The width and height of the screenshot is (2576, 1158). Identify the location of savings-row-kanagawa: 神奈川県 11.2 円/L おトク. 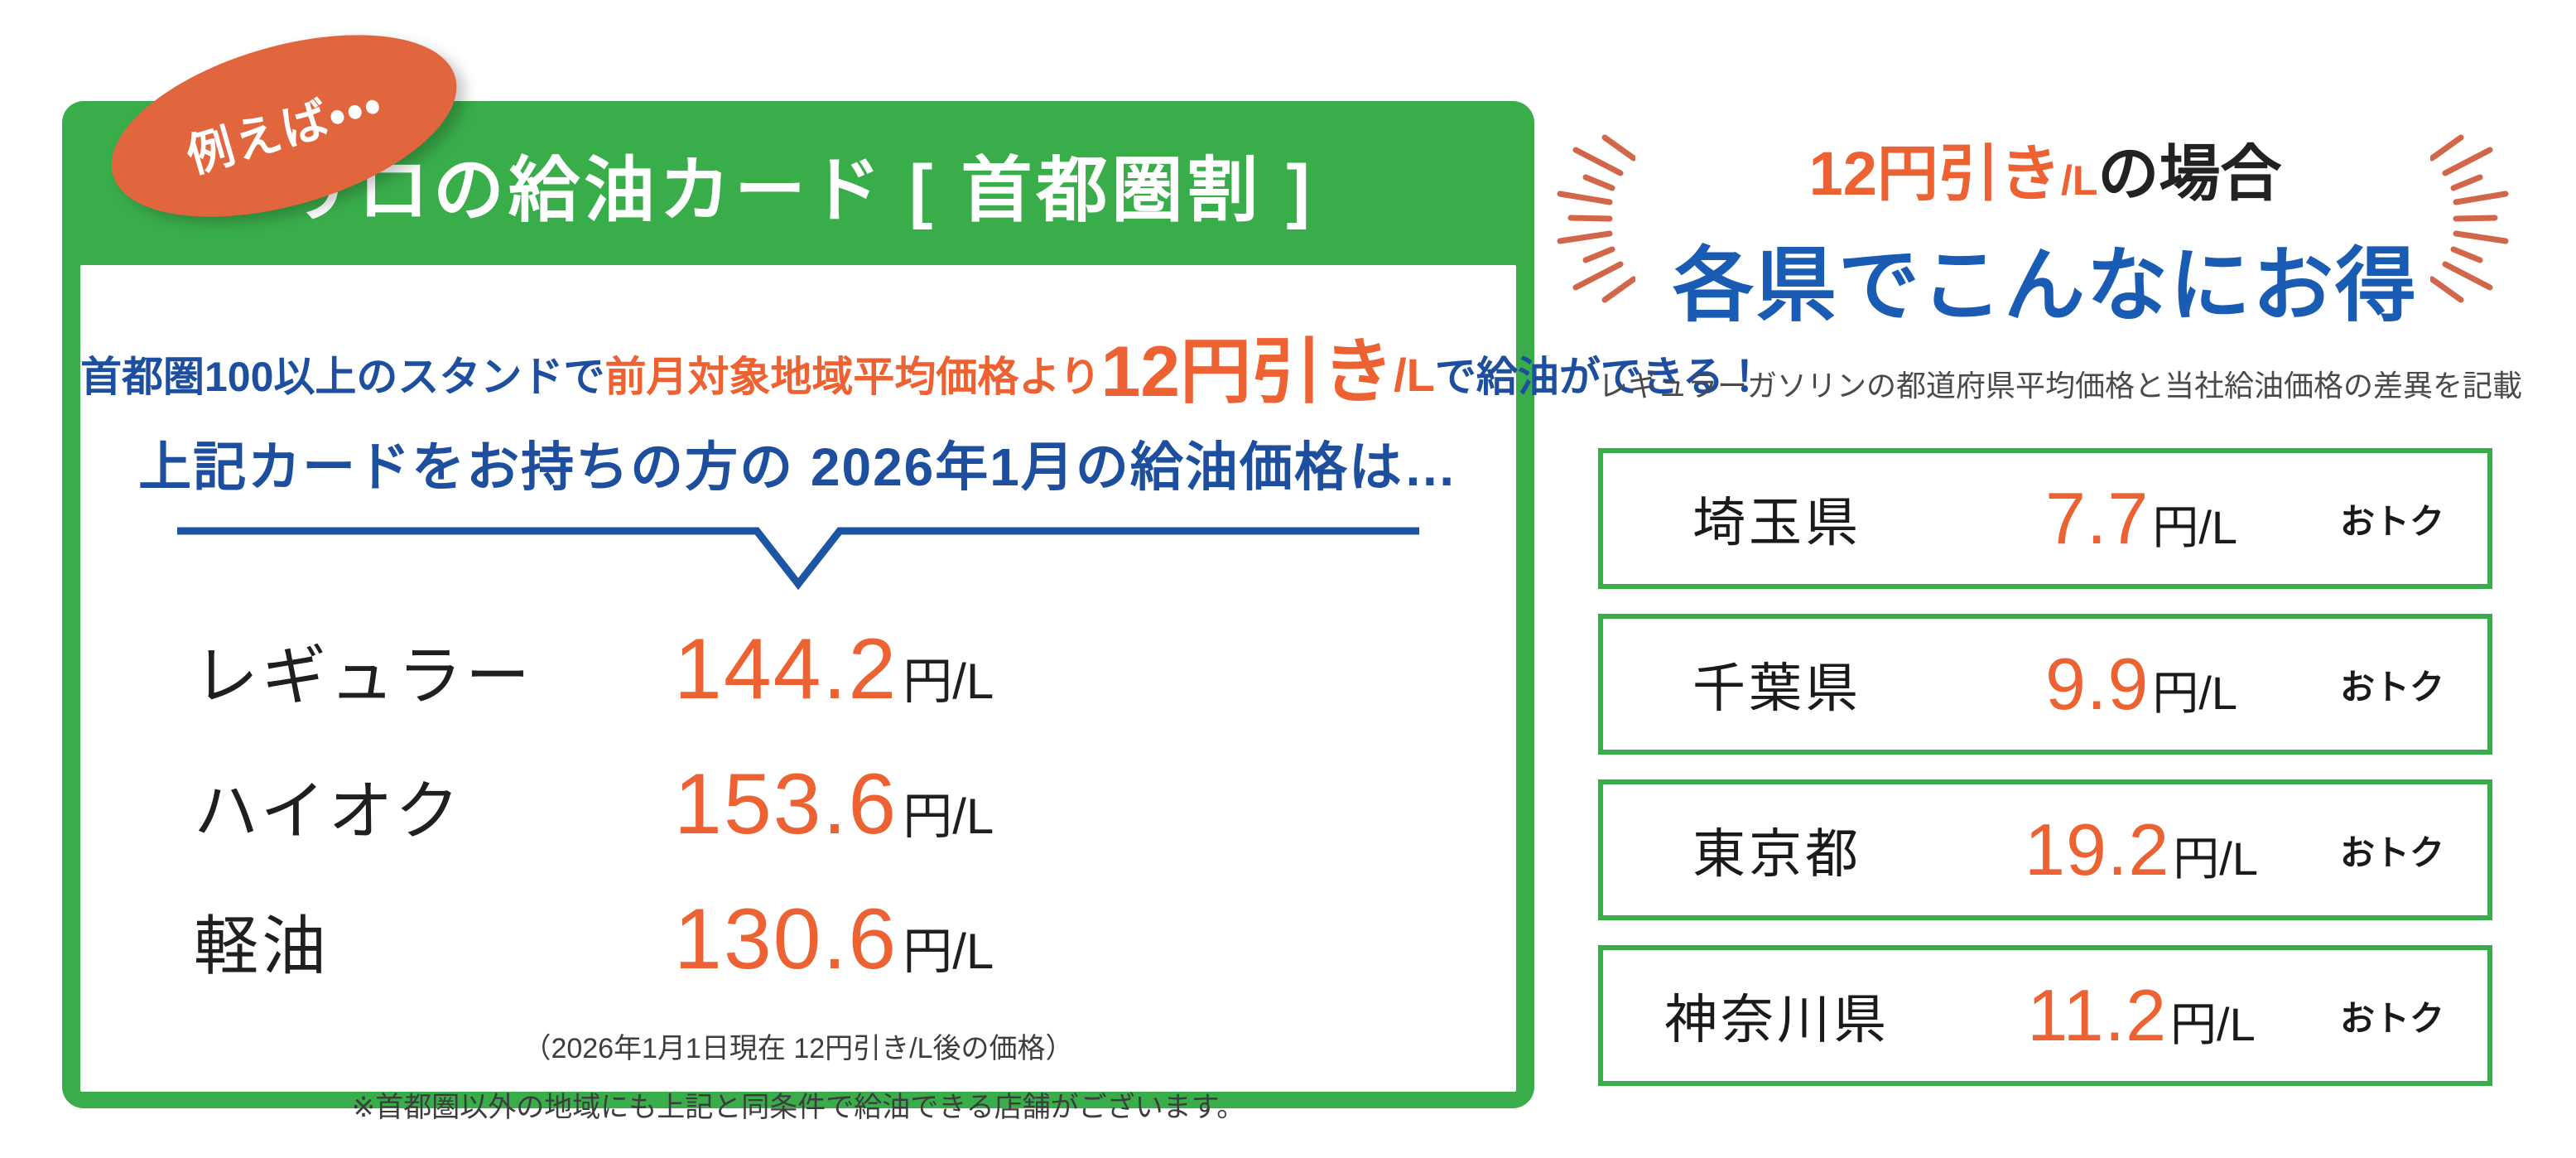
(2045, 1016).